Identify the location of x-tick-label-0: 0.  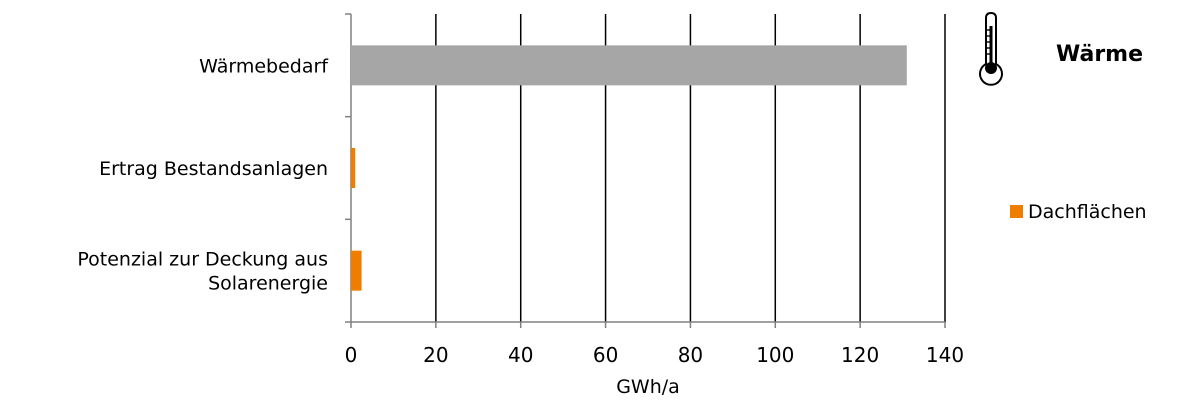
(351, 355).